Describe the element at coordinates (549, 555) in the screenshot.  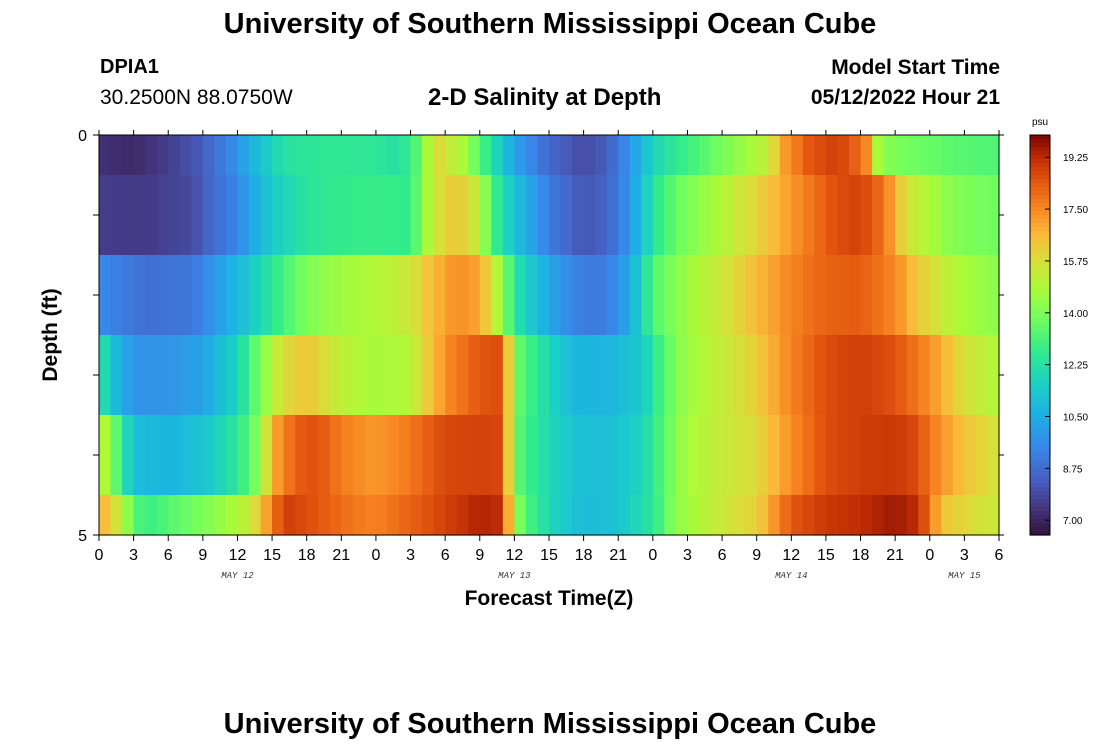
I see `x-tick-label: 15` at that location.